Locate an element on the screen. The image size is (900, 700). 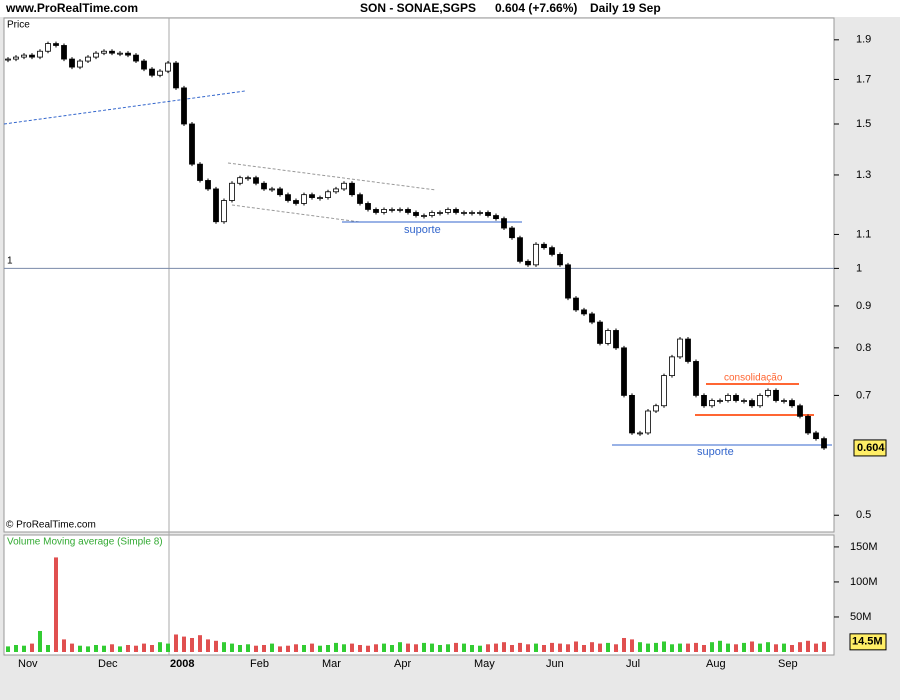
x-tick-label: Sep is located at coordinates (788, 664).